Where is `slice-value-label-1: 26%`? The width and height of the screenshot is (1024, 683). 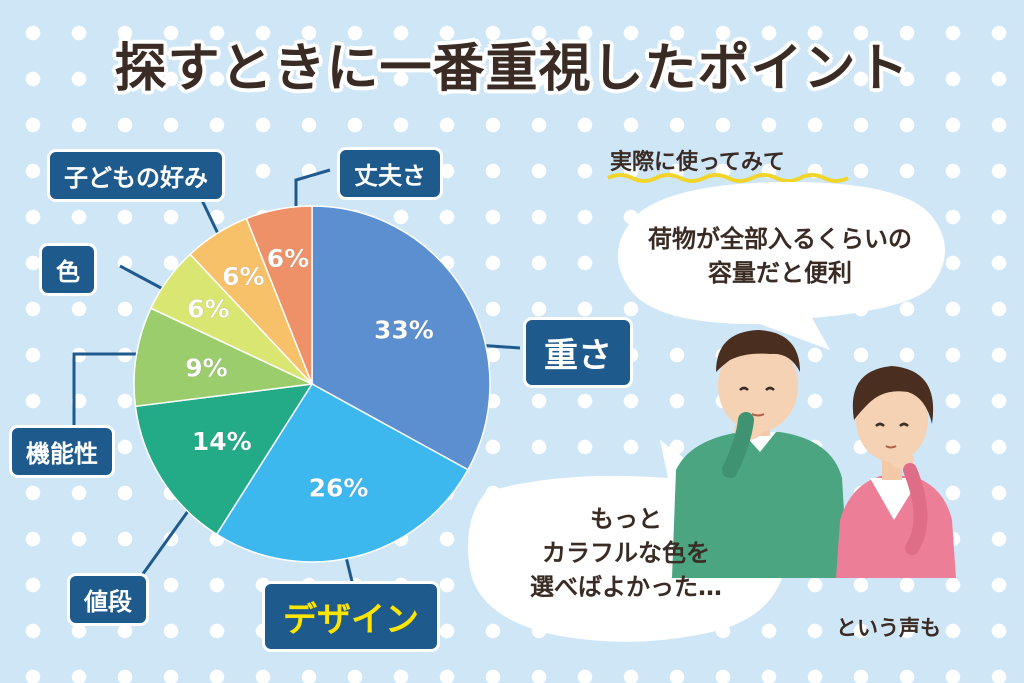
slice-value-label-1: 26% is located at coordinates (339, 487).